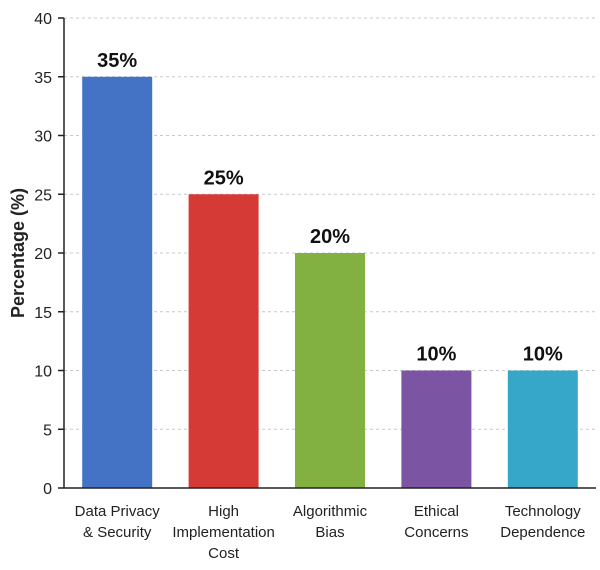 This screenshot has height=570, width=600. I want to click on y-tick-label: 25, so click(43, 195).